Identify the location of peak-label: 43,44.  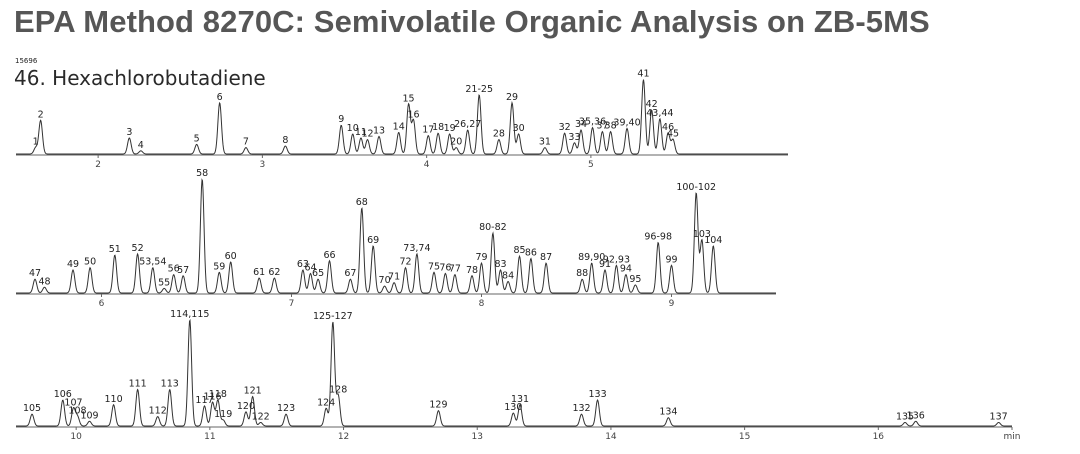
(659, 113).